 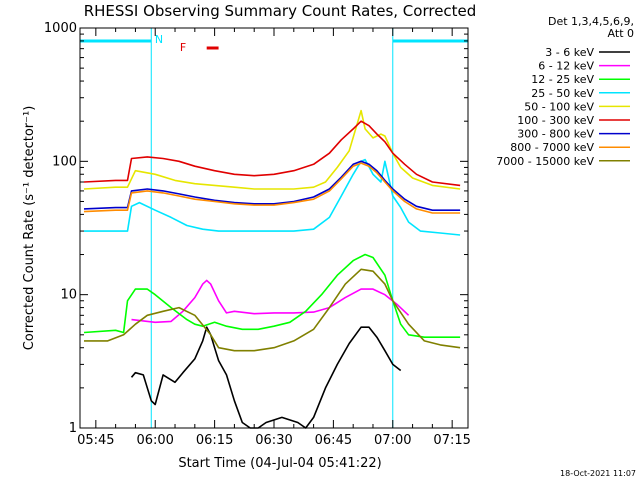 I want to click on y-tick-label: 1, so click(x=73, y=428).